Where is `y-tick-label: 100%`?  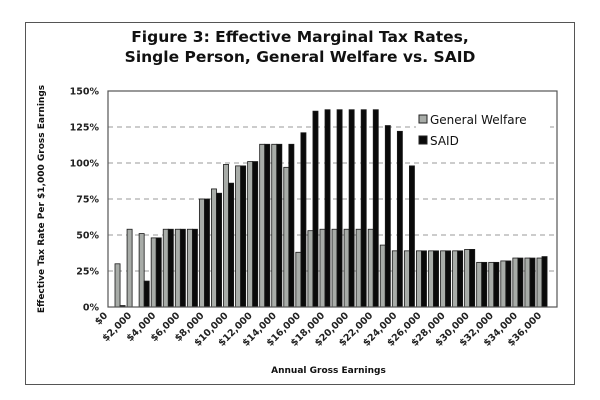 y-tick-label: 100% is located at coordinates (85, 164).